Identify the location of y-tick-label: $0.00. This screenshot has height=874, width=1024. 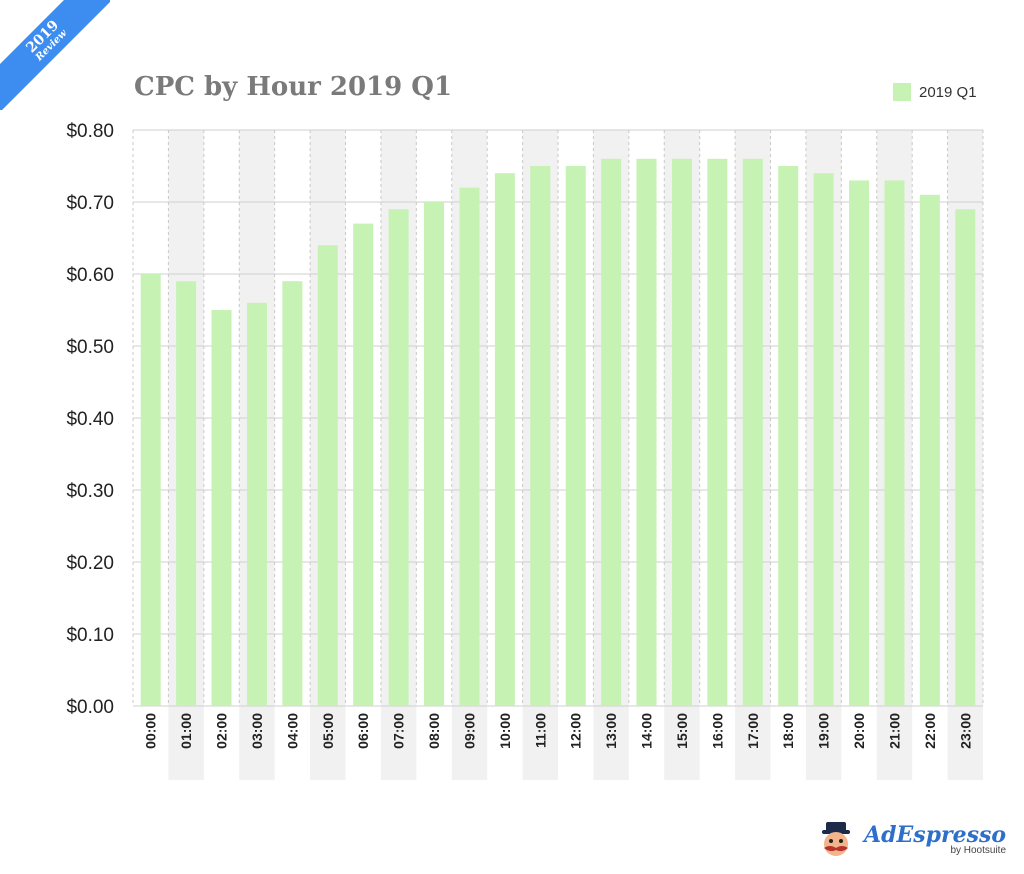
(90, 707).